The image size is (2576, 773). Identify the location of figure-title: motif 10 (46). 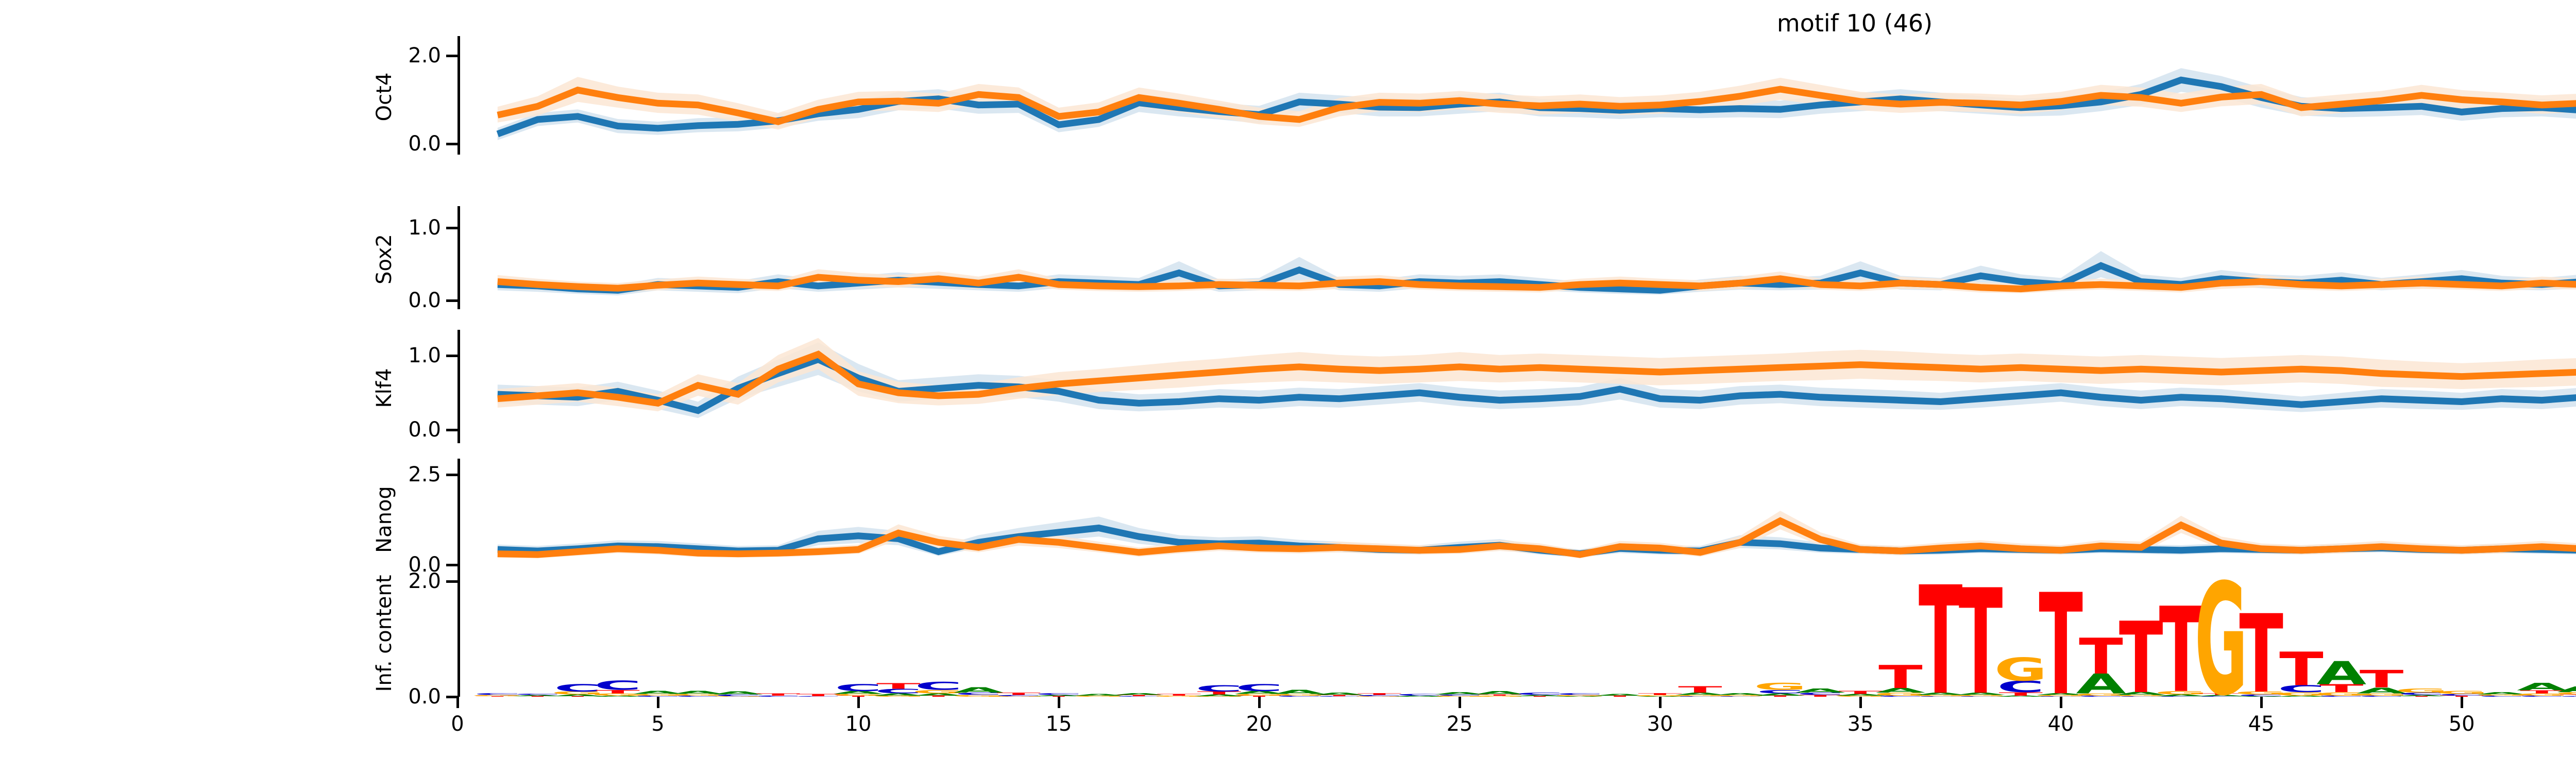
(1854, 23).